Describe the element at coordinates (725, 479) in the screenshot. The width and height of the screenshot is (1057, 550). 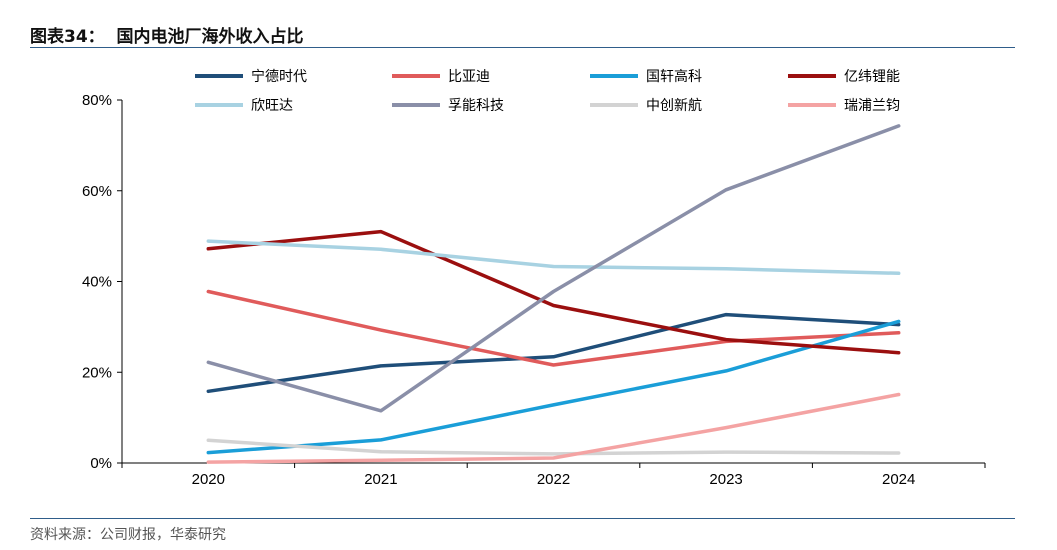
I see `x-tick-label: 2023` at that location.